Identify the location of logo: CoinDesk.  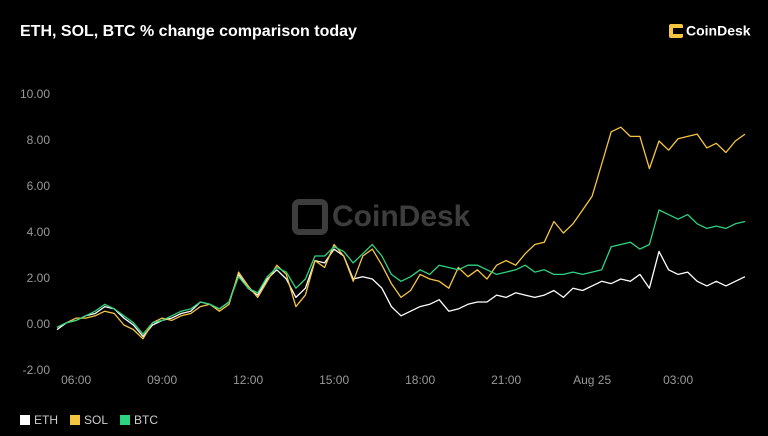
(710, 31).